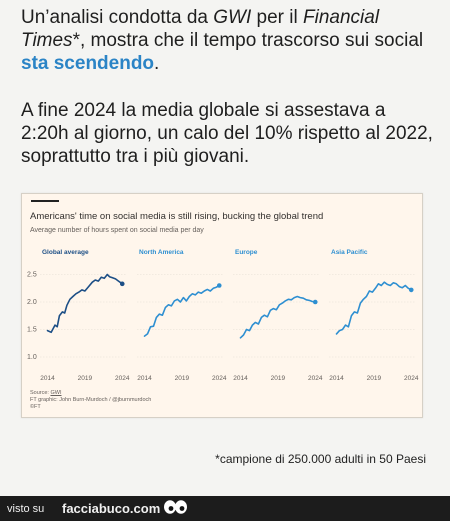  I want to click on eyes-logo-icon, so click(175, 507).